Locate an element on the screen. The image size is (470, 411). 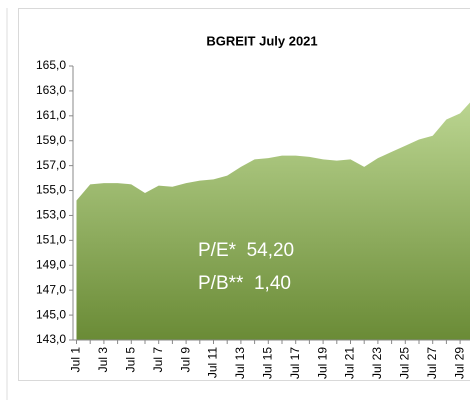
y-tick-label: 157,0 is located at coordinates (51, 165).